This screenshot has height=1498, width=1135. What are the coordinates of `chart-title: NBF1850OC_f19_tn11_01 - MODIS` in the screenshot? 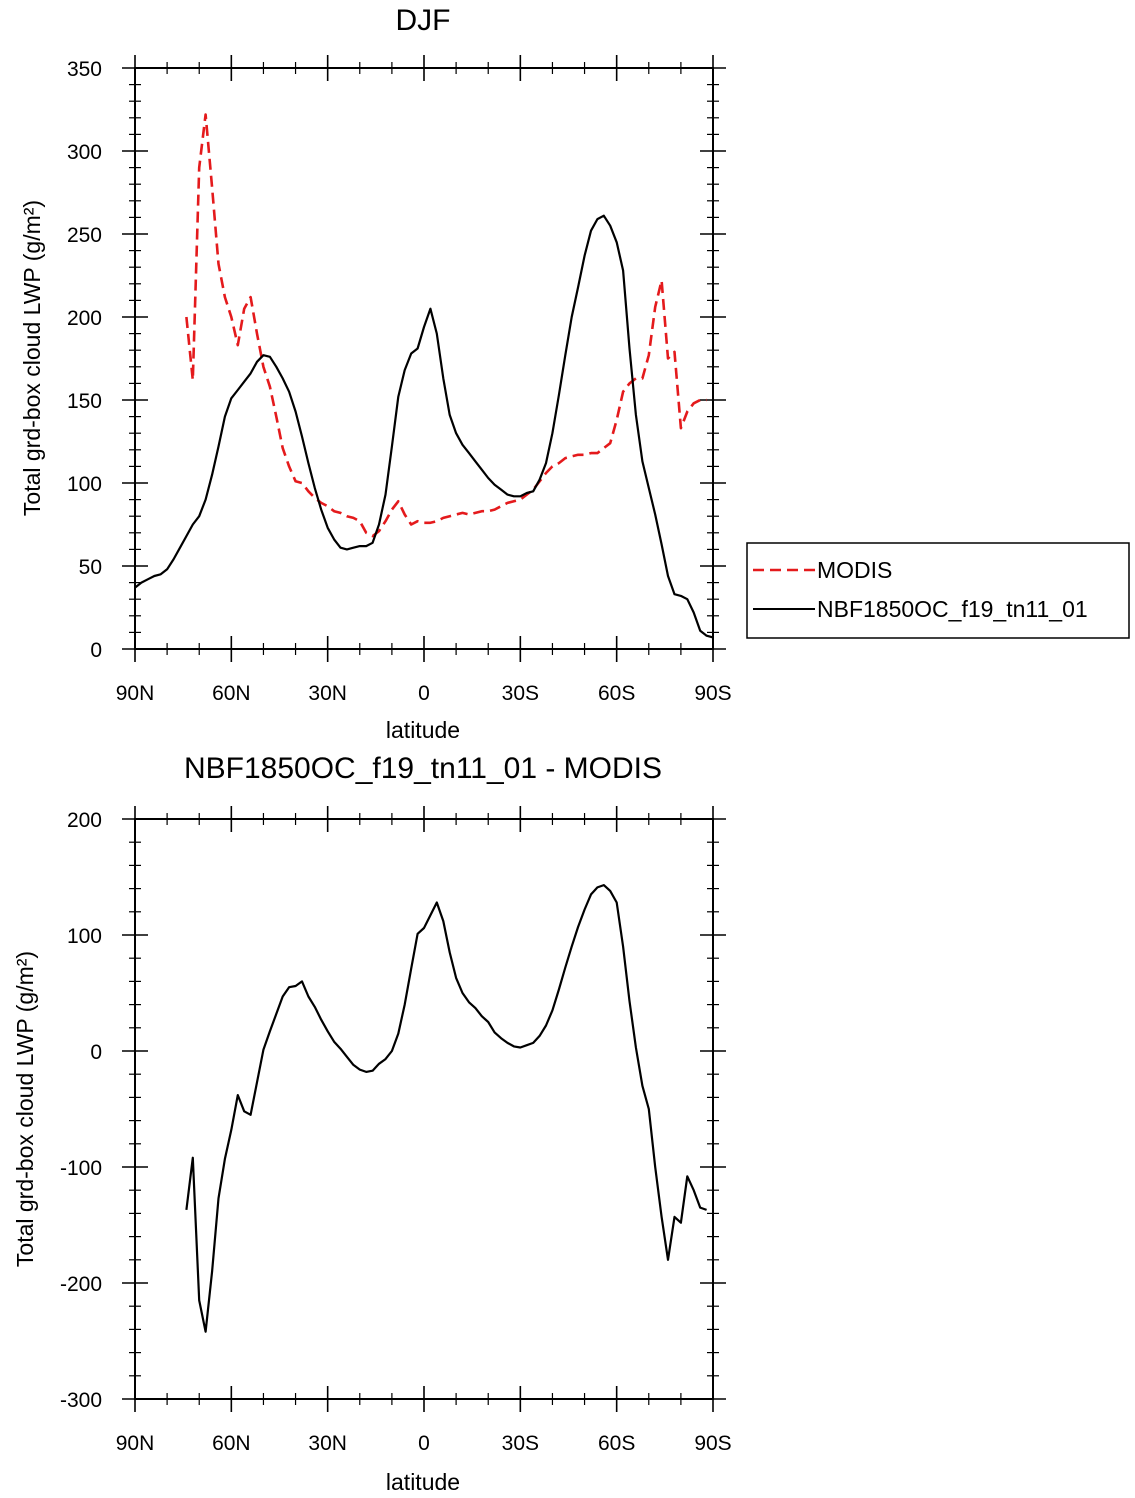 It's located at (423, 768).